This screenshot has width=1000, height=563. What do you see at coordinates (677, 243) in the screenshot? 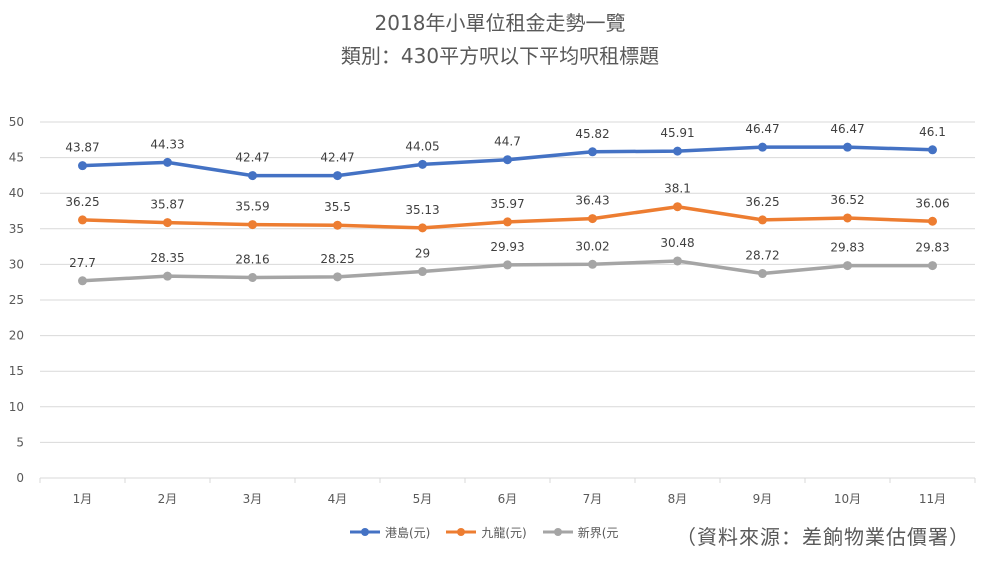
I see `data-label: 30.48` at bounding box center [677, 243].